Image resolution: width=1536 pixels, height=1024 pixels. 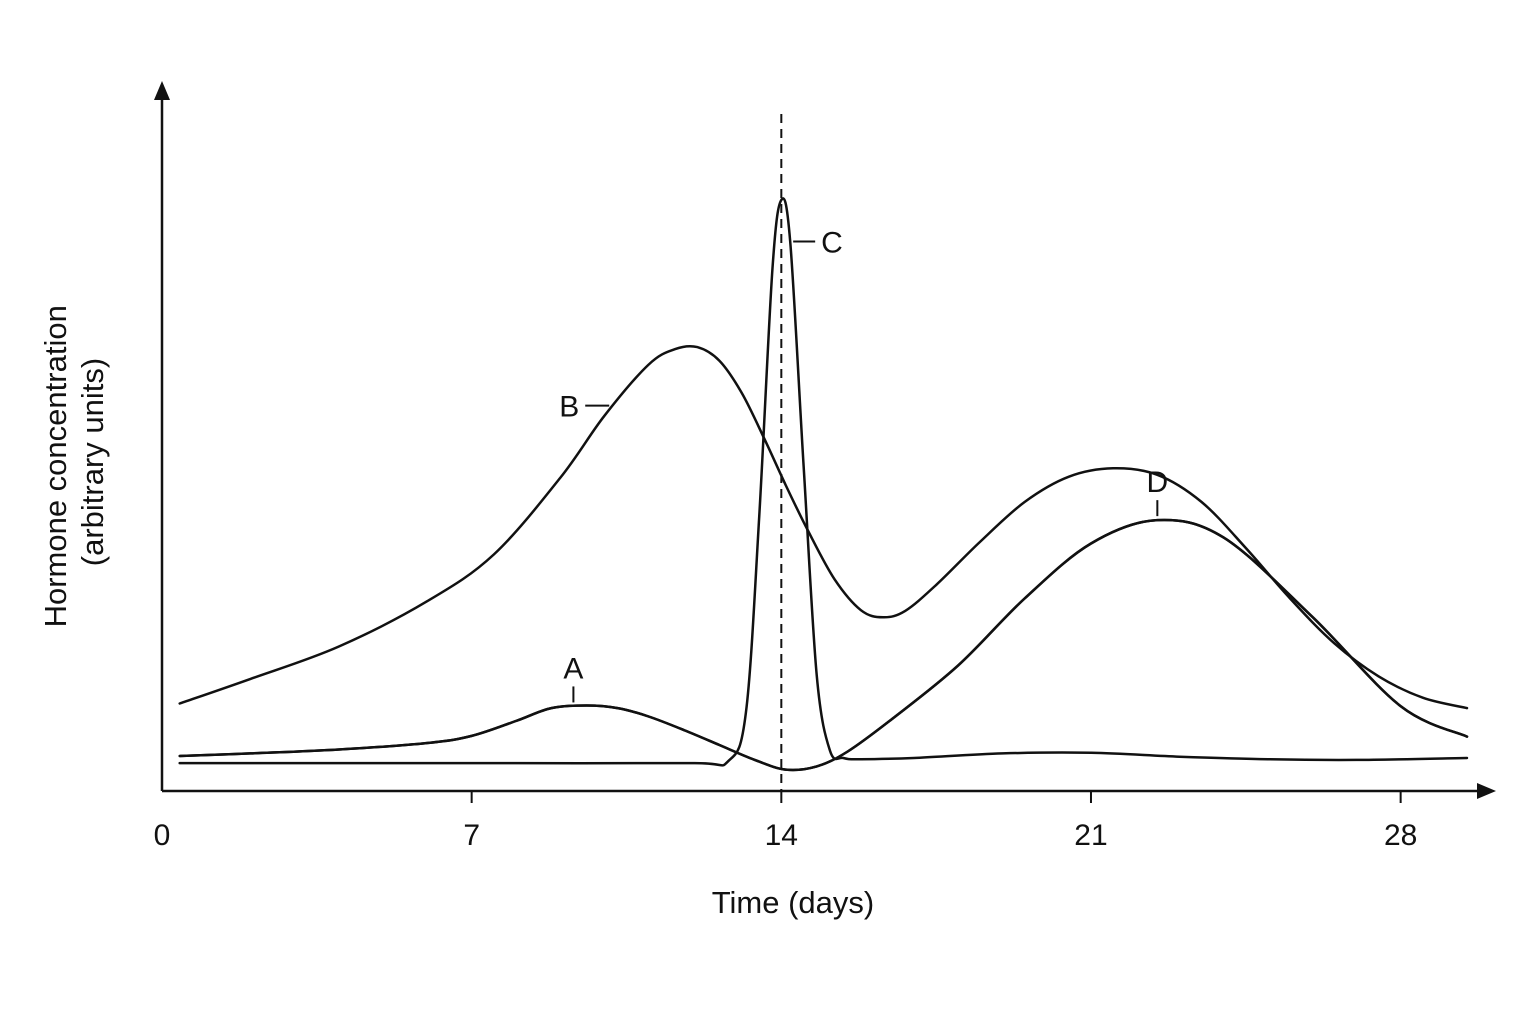 I want to click on series-label-c: C, so click(x=832, y=242).